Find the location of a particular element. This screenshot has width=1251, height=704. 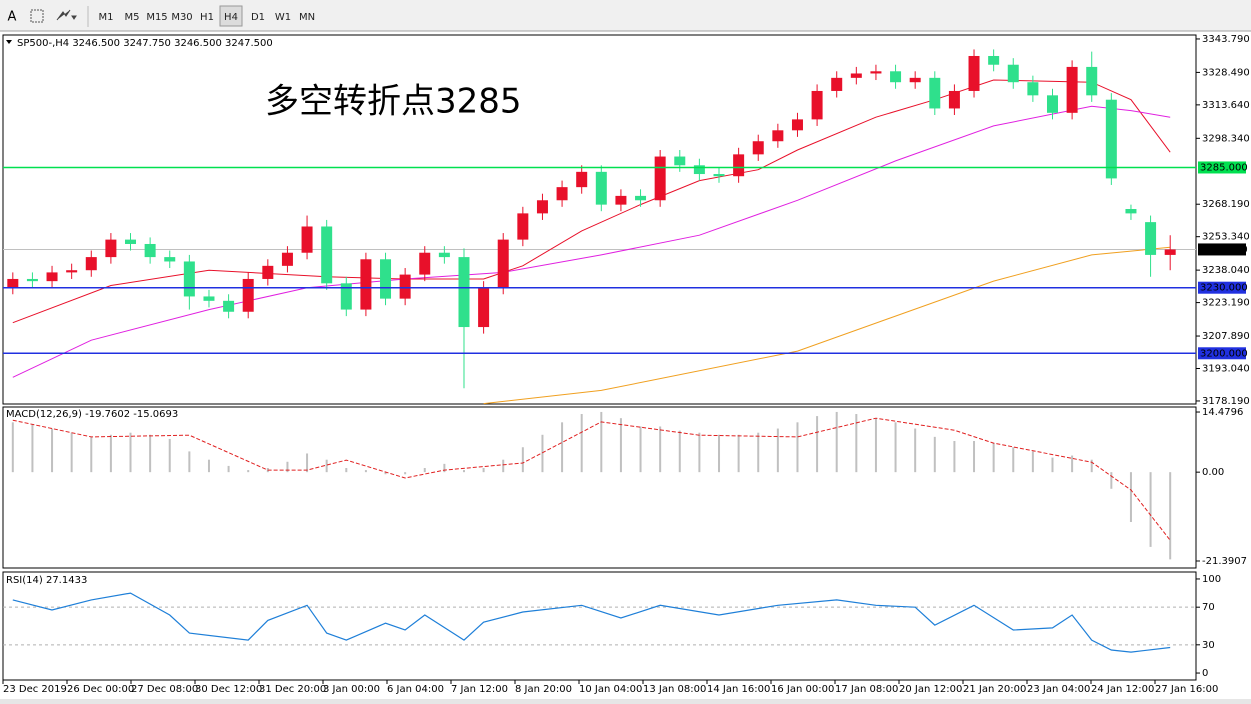

x-tick-label: 17 Jan 08:00 is located at coordinates (866, 689).